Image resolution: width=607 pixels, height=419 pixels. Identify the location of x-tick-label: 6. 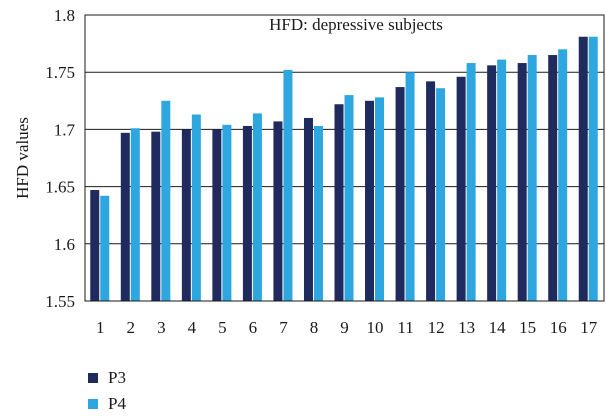
(253, 327).